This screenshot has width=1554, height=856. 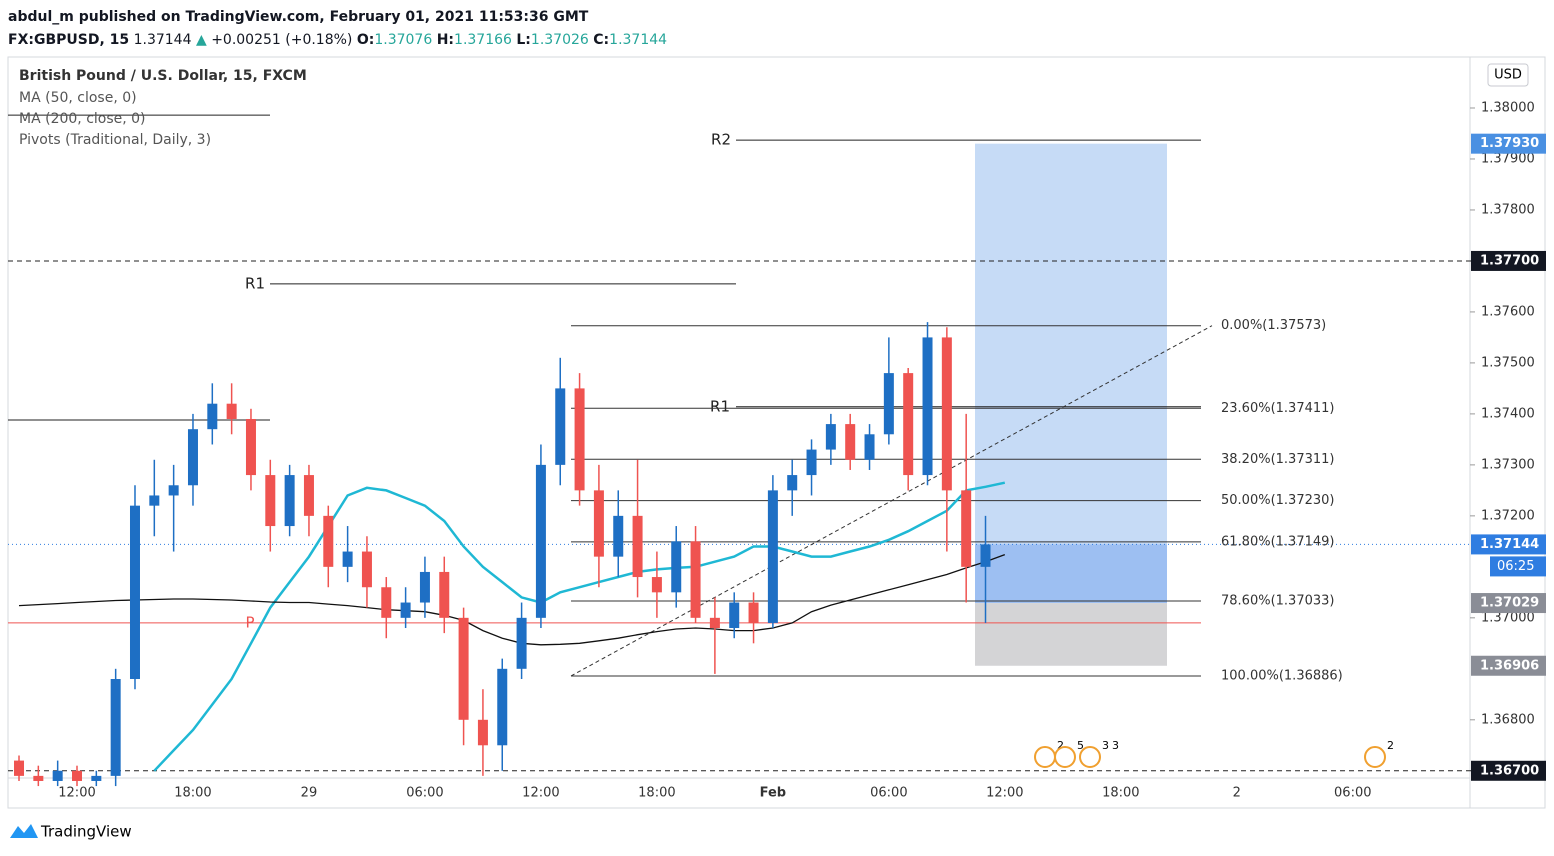 I want to click on y-tick-label: 1.37300, so click(x=1508, y=464).